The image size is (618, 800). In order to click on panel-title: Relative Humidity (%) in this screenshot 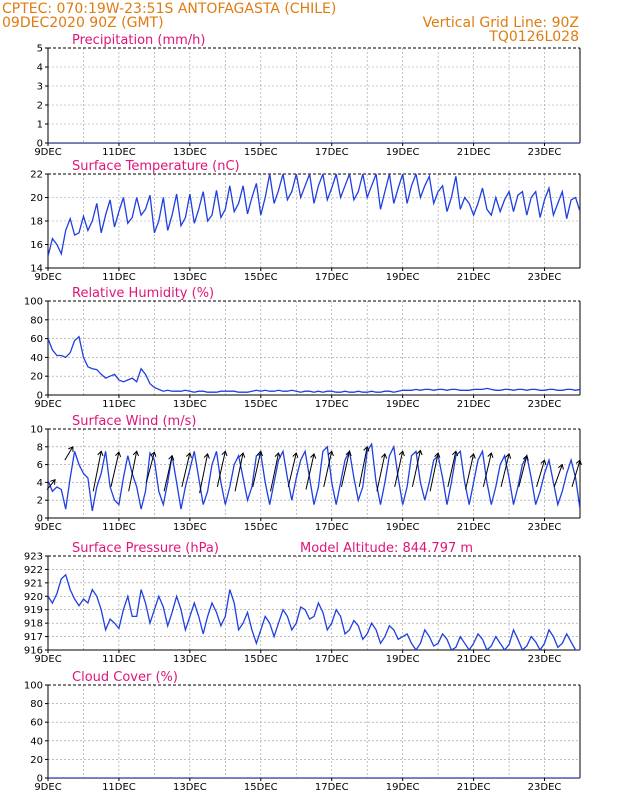, I will do `click(143, 293)`.